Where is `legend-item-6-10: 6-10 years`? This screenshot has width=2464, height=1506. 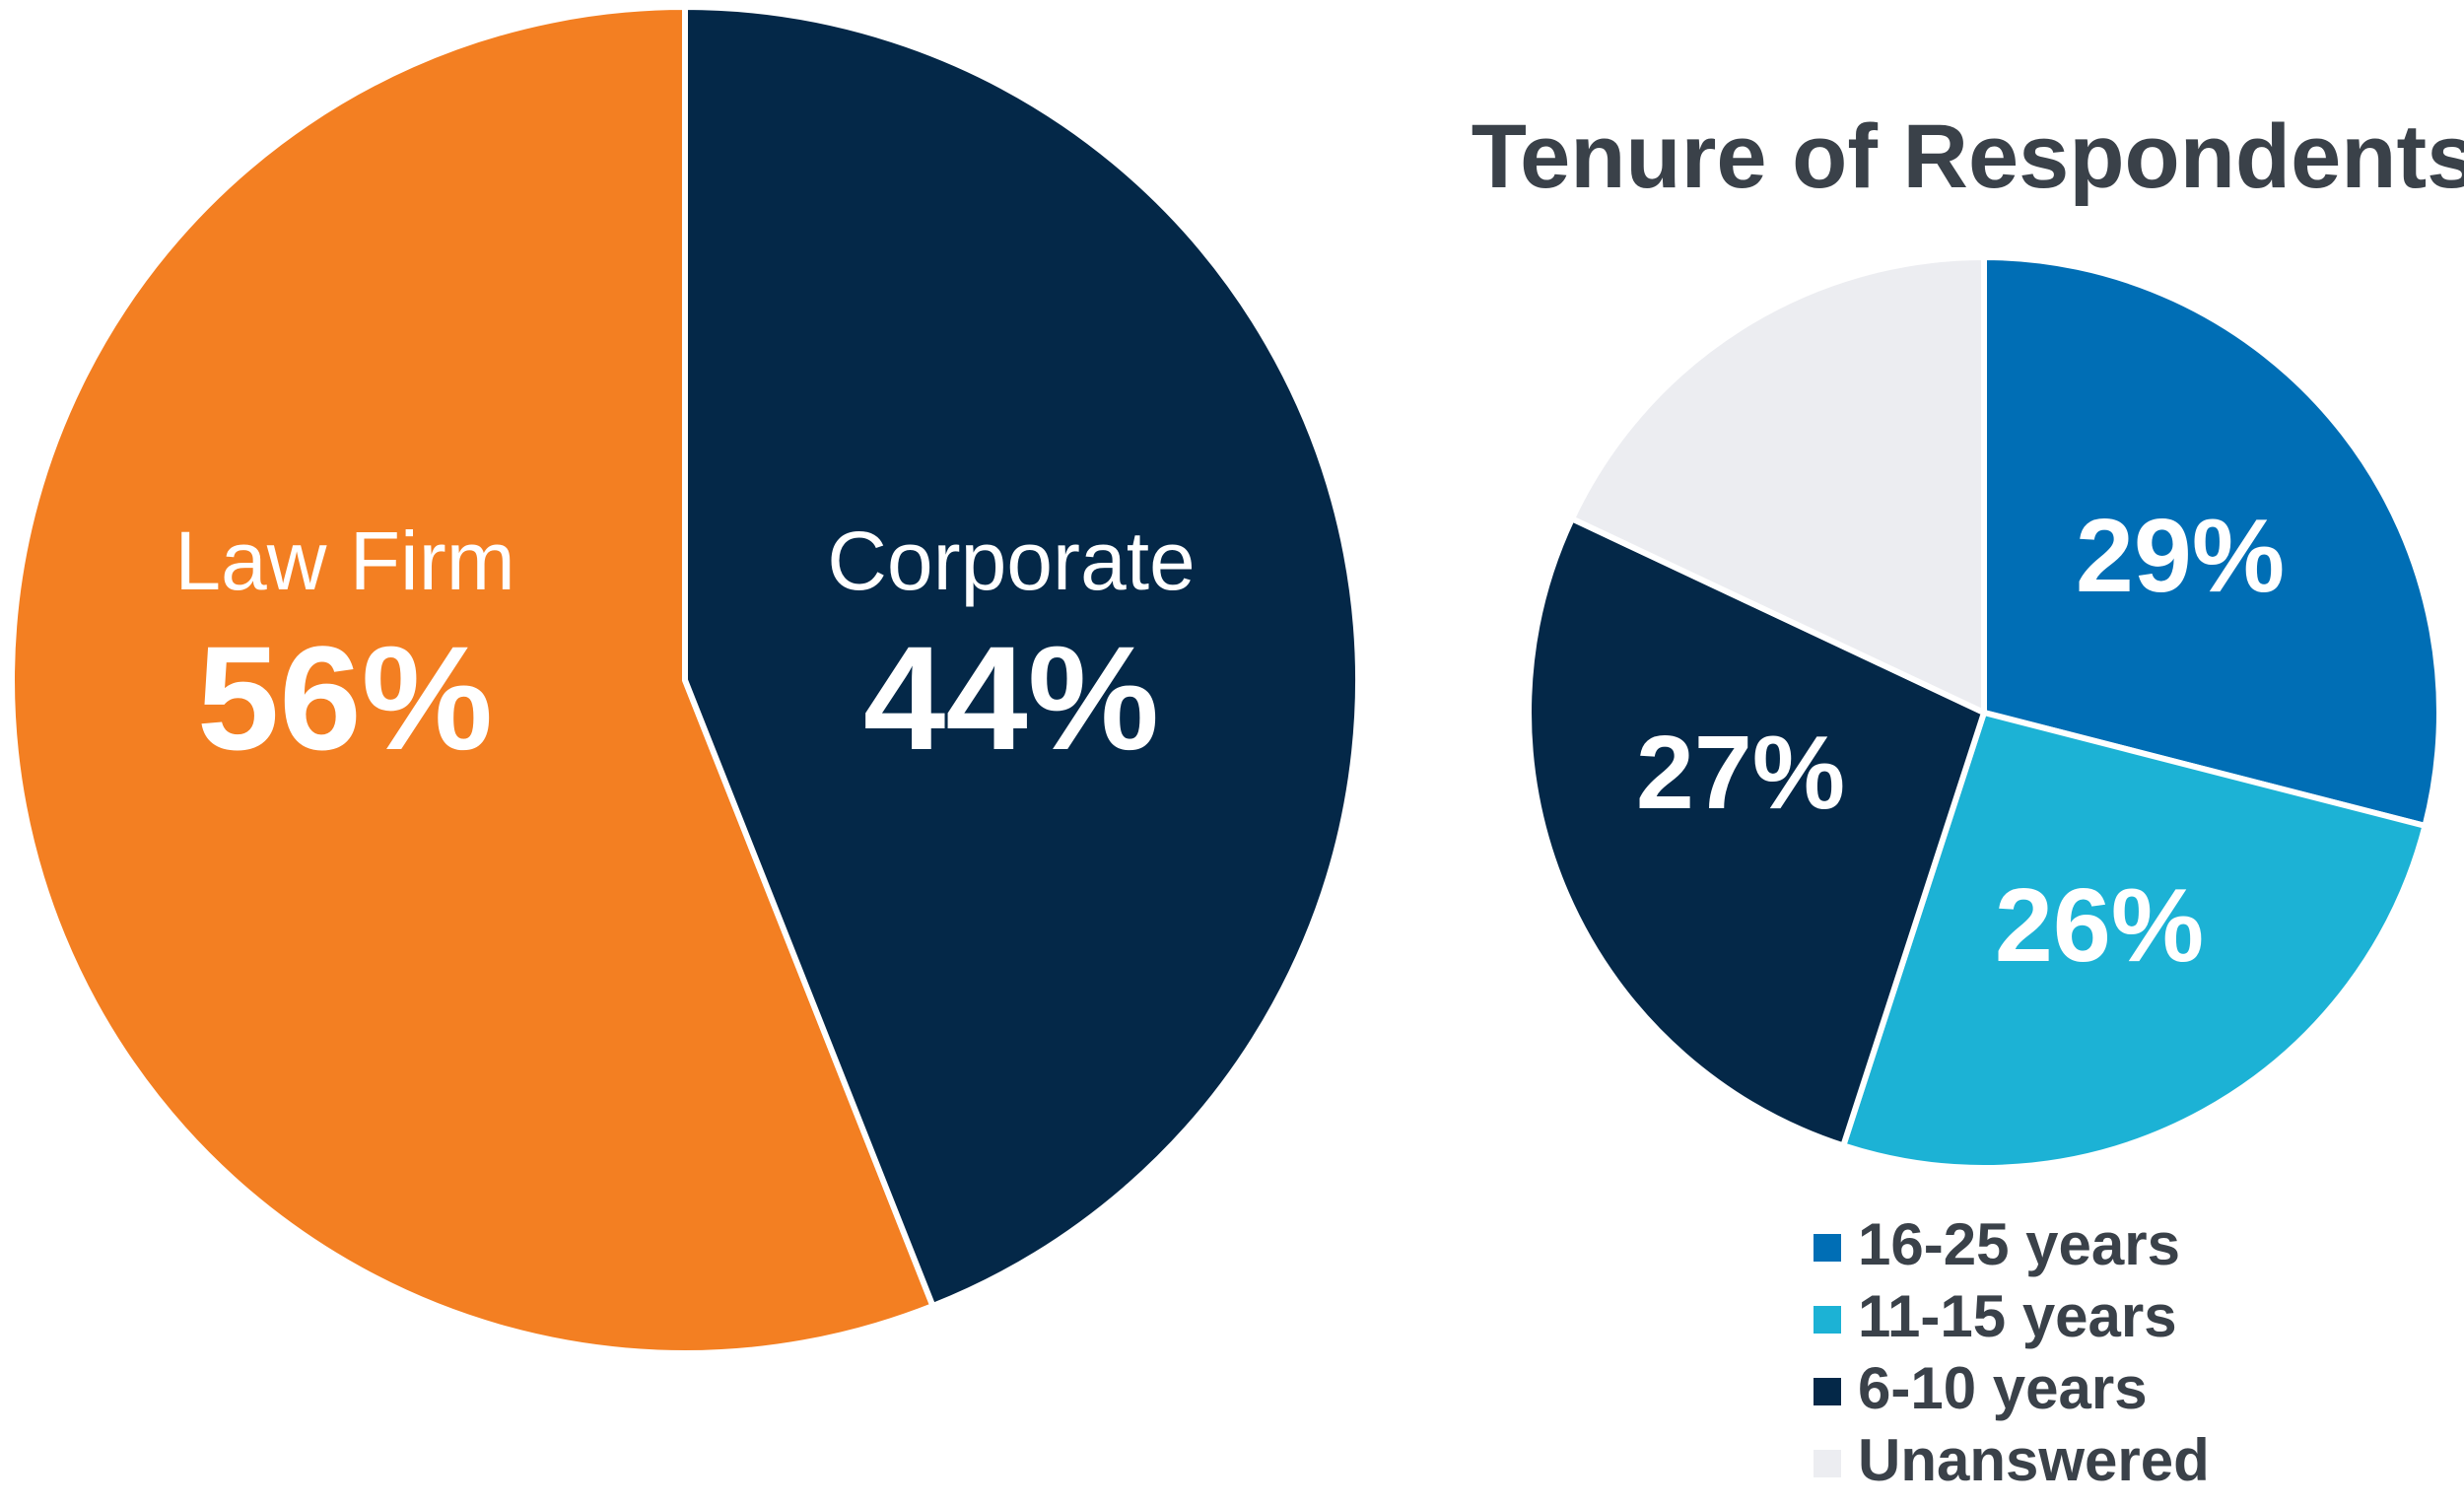
legend-item-6-10: 6-10 years is located at coordinates (1981, 1388).